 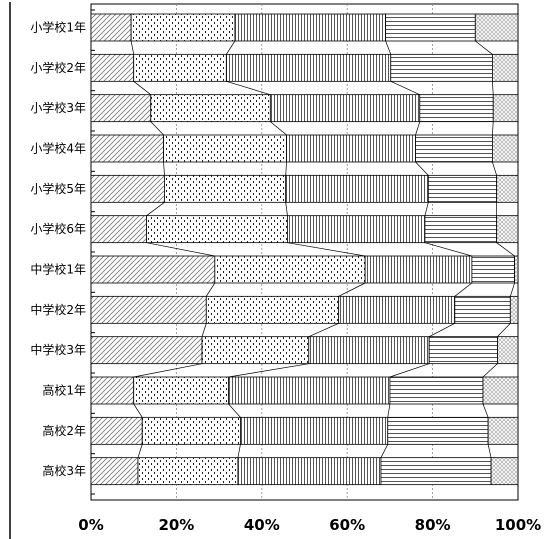 I want to click on category-label: 高校3年, so click(x=64, y=470).